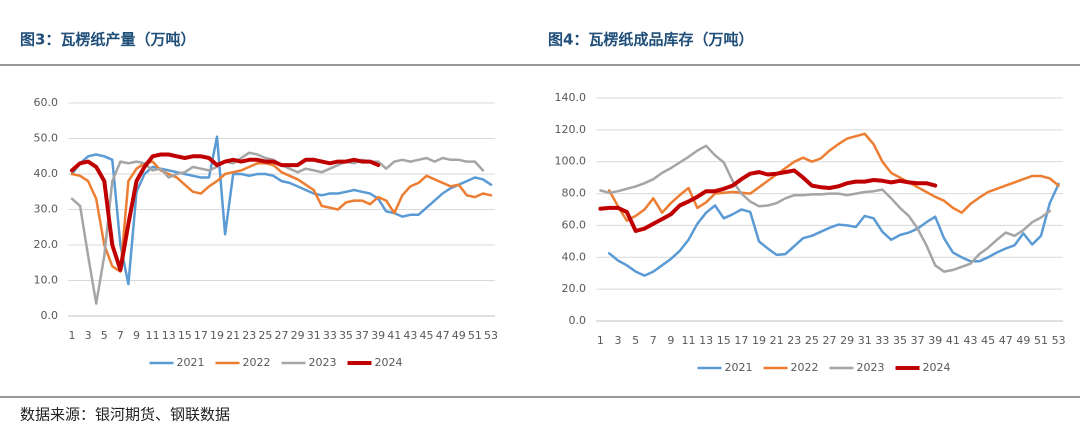  What do you see at coordinates (125, 415) in the screenshot?
I see `source-note: 数据来源：银河期货、钢联数据` at bounding box center [125, 415].